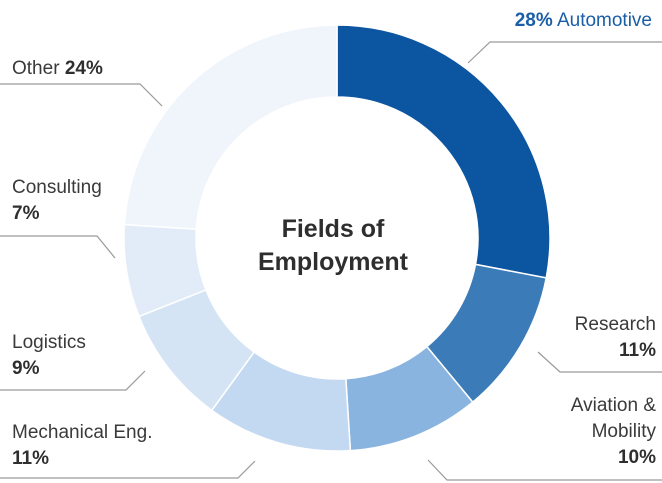 The width and height of the screenshot is (662, 483). Describe the element at coordinates (26, 213) in the screenshot. I see `label-consulting-percent: 7%` at that location.